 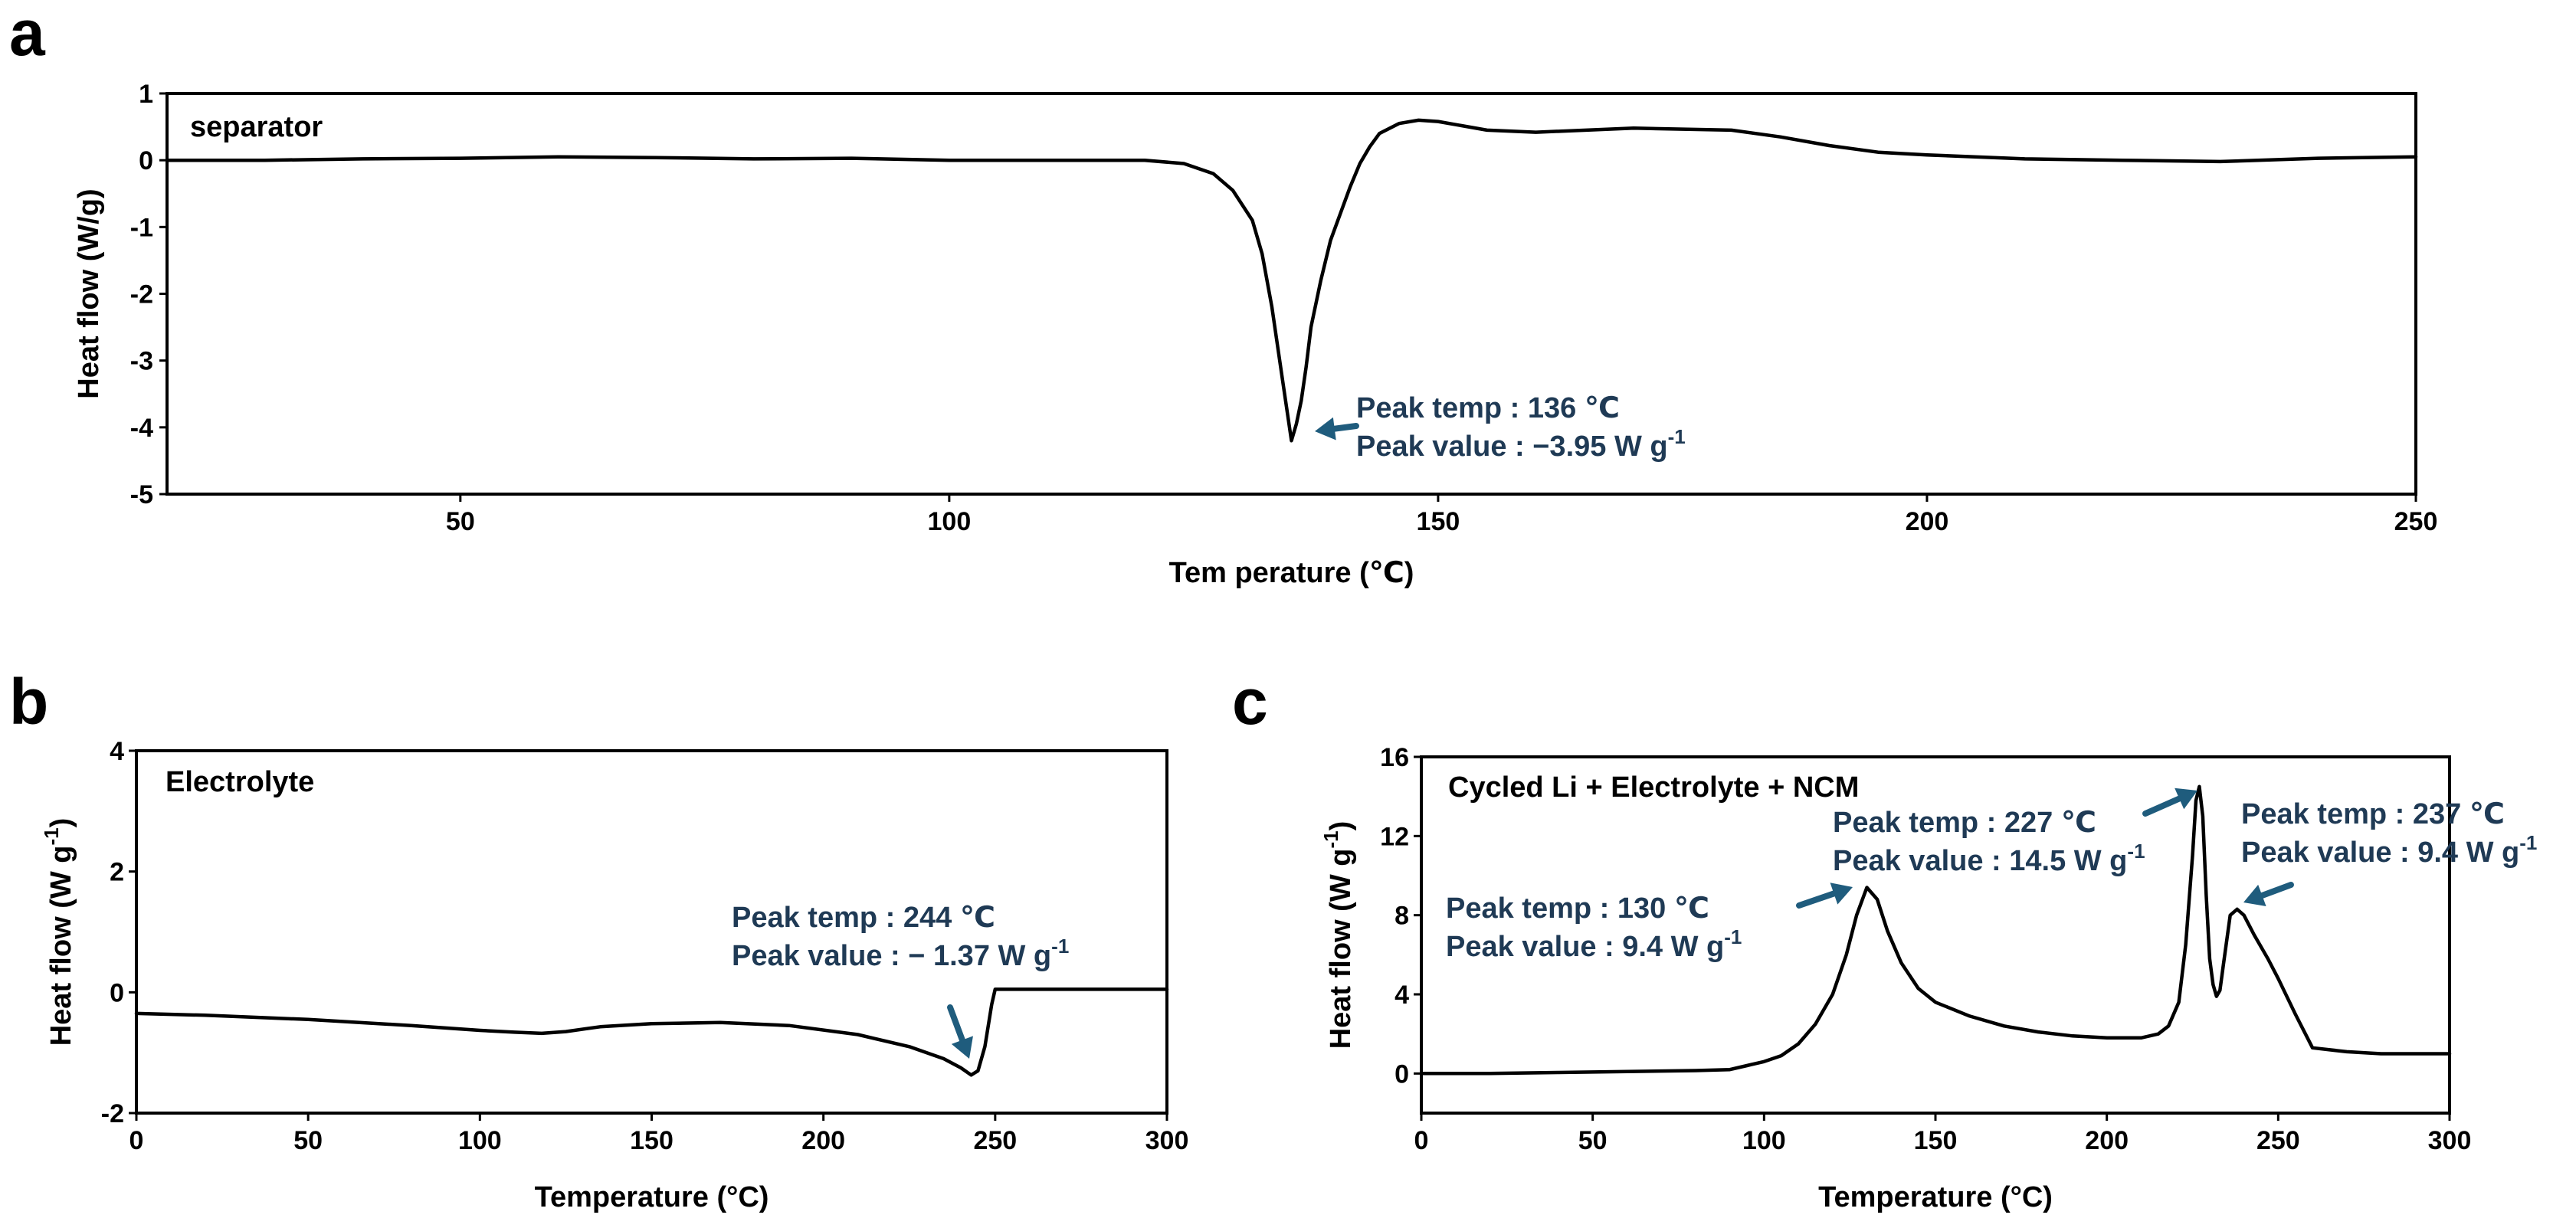 What do you see at coordinates (240, 782) in the screenshot?
I see `panel-b-series-label: Electrolyte` at bounding box center [240, 782].